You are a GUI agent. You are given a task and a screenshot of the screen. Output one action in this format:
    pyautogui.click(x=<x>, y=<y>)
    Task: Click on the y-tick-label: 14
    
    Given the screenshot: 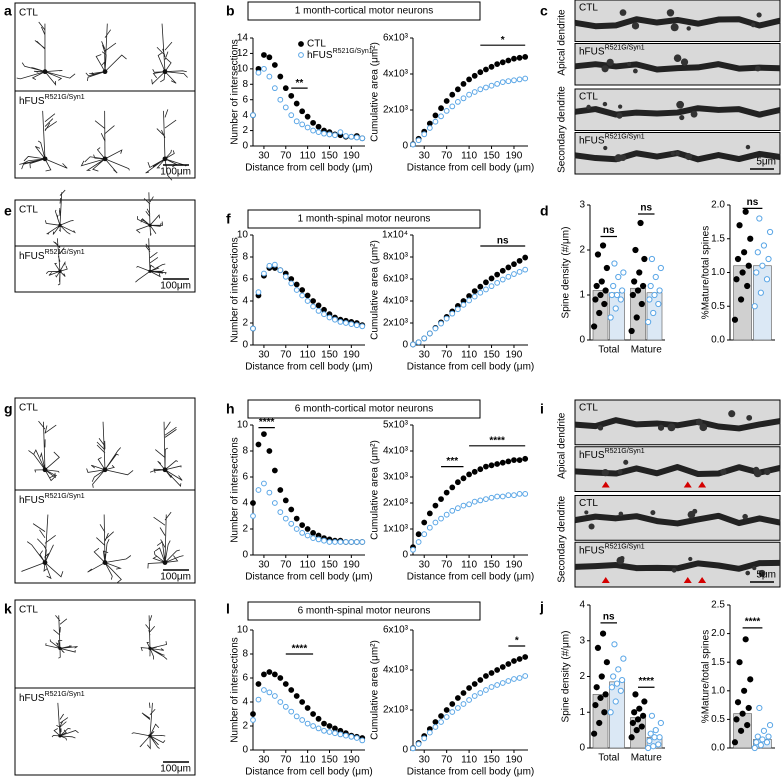 What is the action you would take?
    pyautogui.click(x=243, y=38)
    